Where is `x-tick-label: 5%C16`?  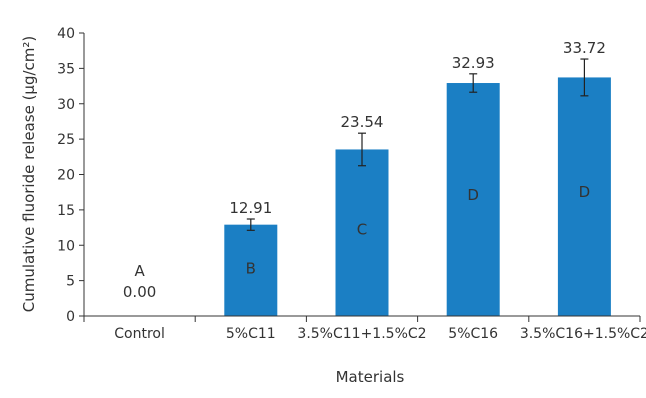 x-tick-label: 5%C16 is located at coordinates (473, 334).